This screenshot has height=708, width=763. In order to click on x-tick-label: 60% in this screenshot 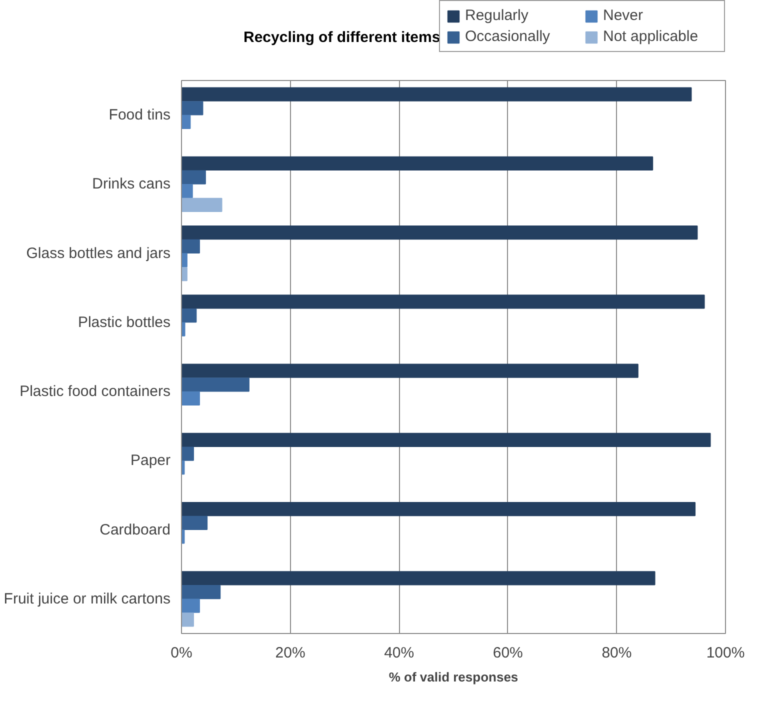, I will do `click(507, 653)`.